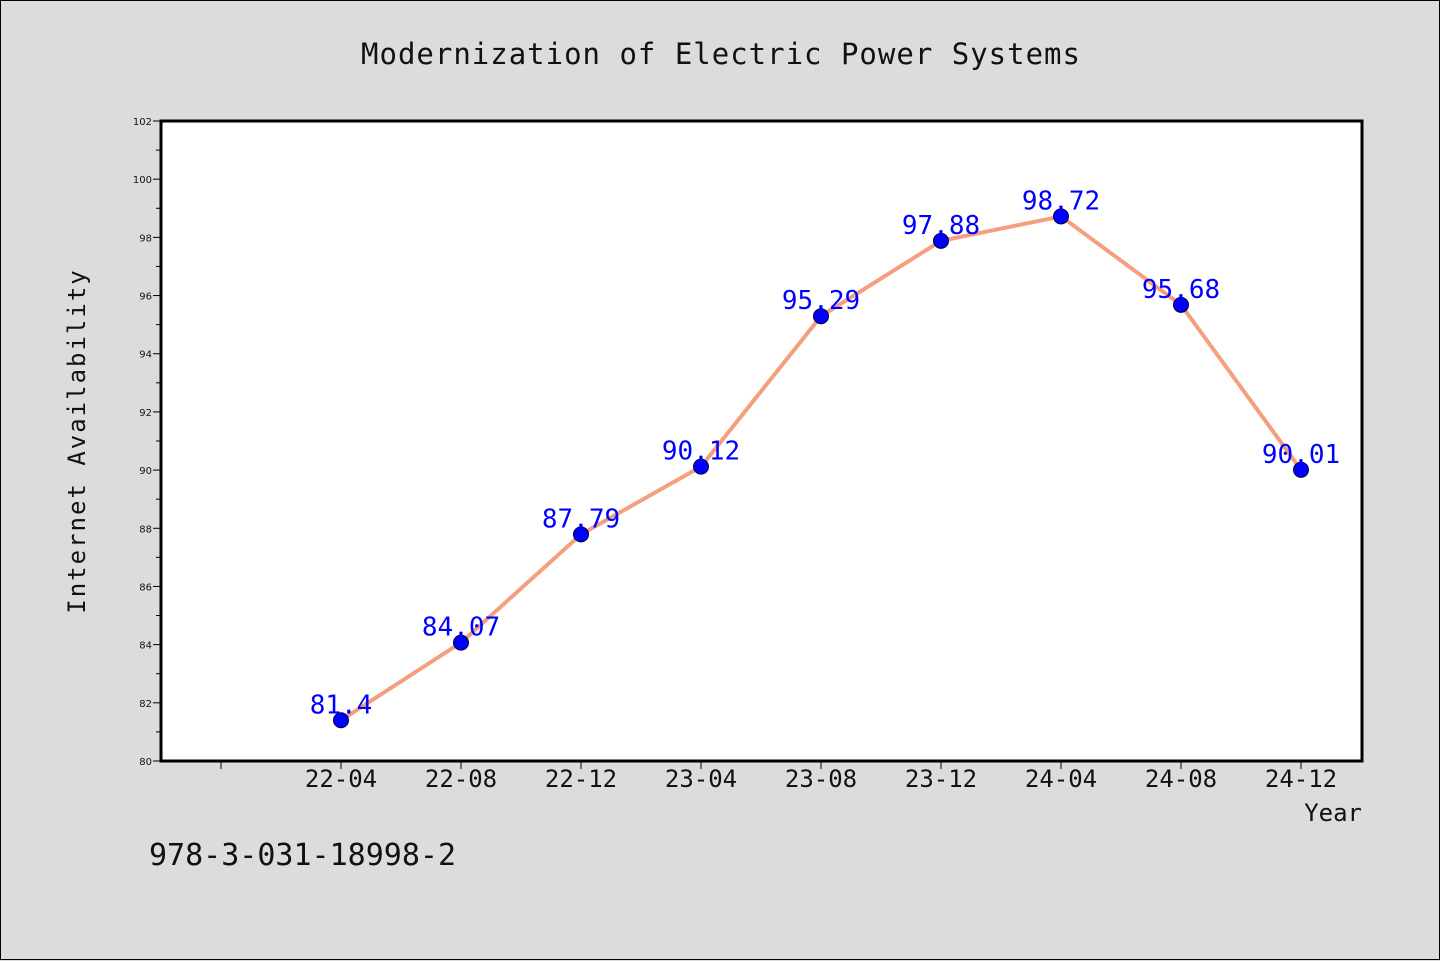 The image size is (1440, 961). I want to click on chart-title: Modernization of Electric Power Systems, so click(721, 54).